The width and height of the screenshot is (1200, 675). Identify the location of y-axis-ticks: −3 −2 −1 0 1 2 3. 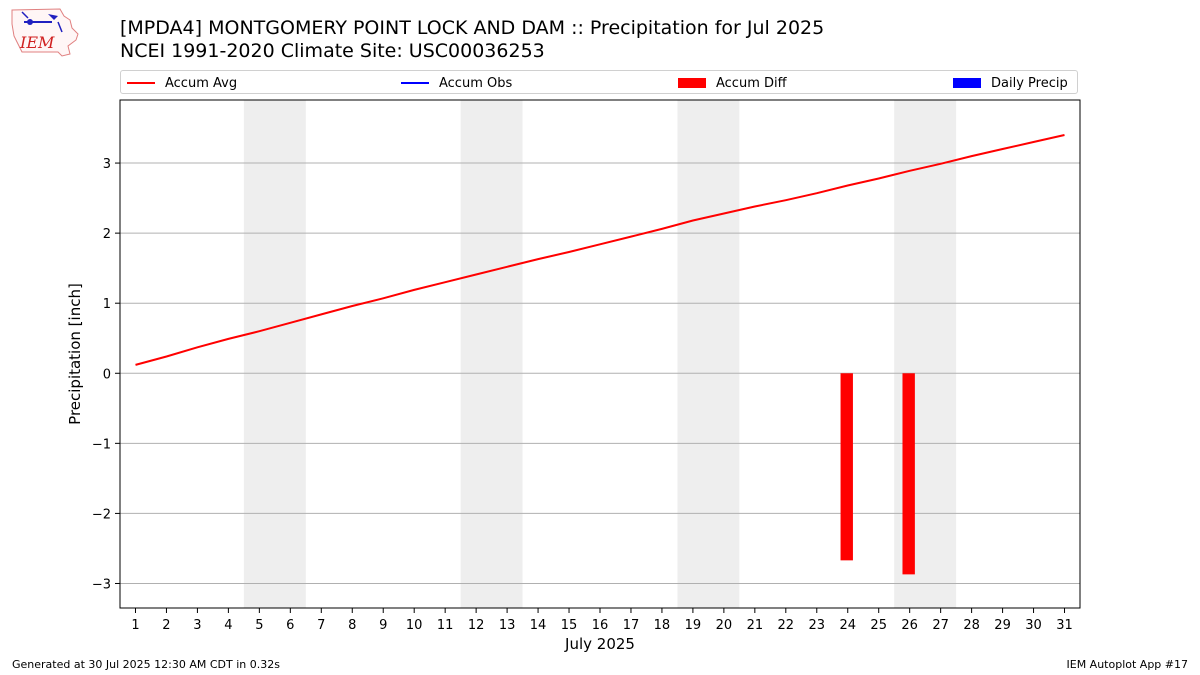
(106, 374).